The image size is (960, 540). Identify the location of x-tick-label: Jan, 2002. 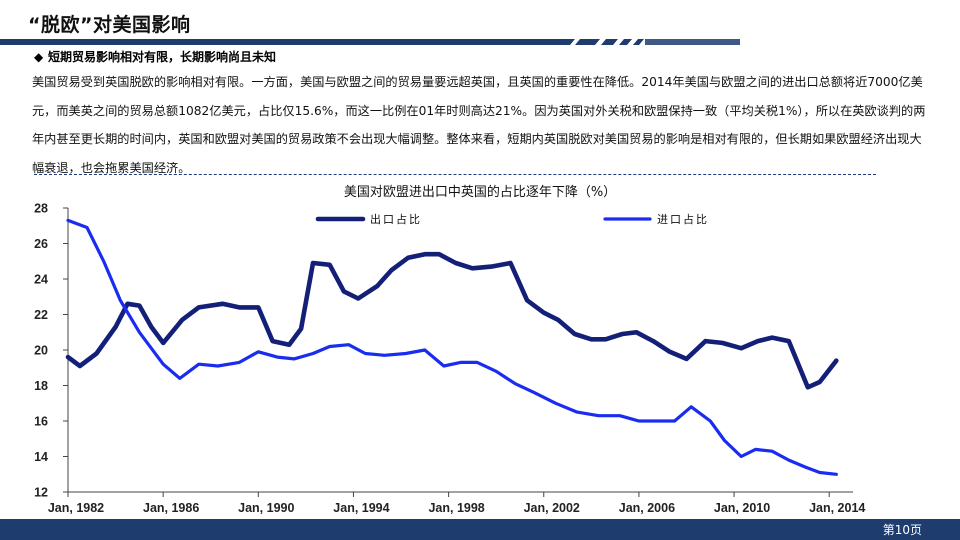
(552, 508).